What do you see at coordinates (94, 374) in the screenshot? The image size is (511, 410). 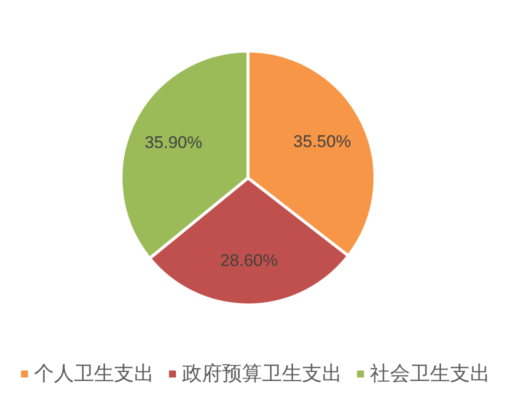 I see `legend-label: 个人卫生支出` at bounding box center [94, 374].